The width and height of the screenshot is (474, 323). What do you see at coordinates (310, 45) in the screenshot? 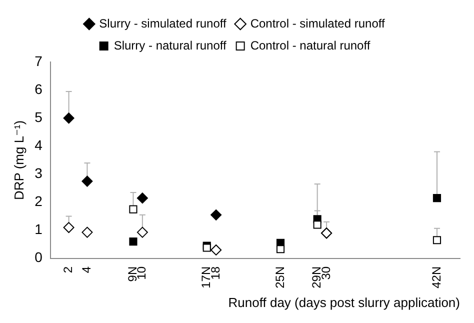
I see `legend-label: Control - natural runoff` at bounding box center [310, 45].